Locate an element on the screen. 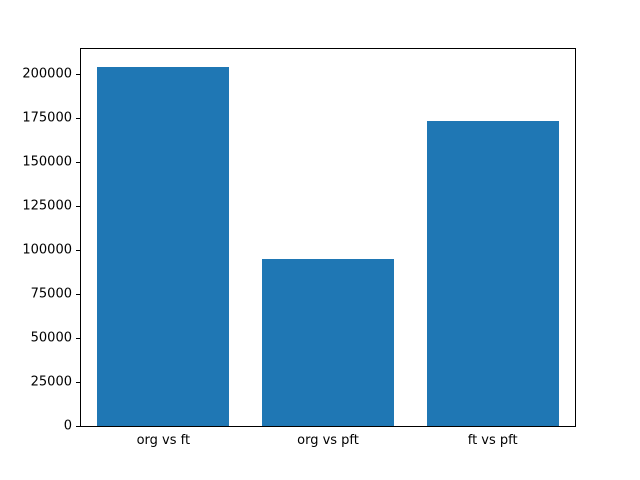 The height and width of the screenshot is (480, 640). y-tick-label: 200000 is located at coordinates (47, 74).